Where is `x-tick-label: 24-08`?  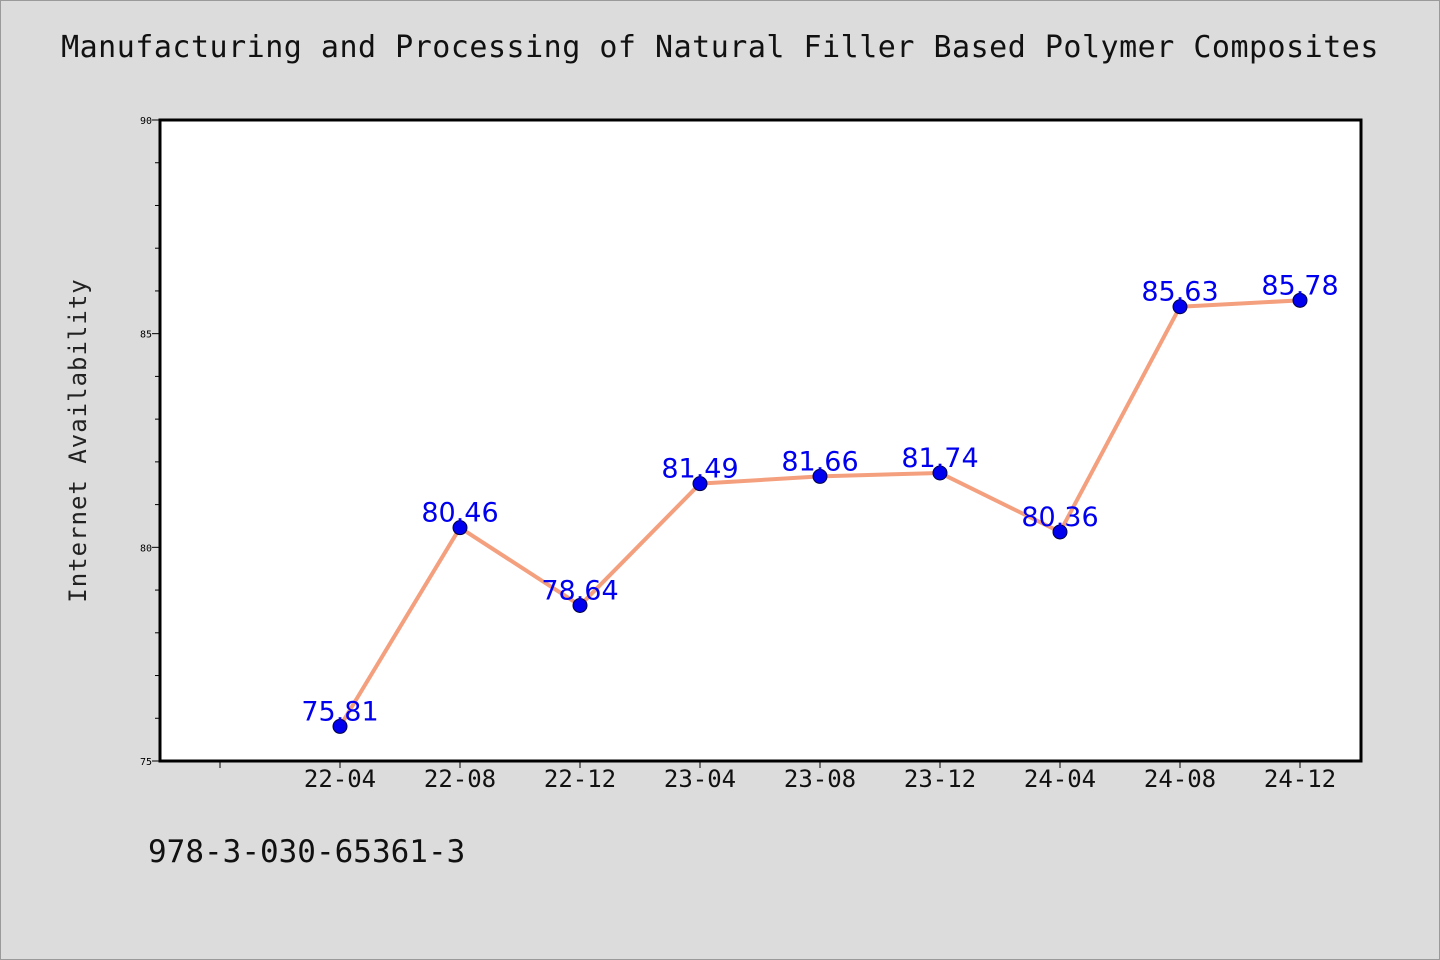
x-tick-label: 24-08 is located at coordinates (1180, 779).